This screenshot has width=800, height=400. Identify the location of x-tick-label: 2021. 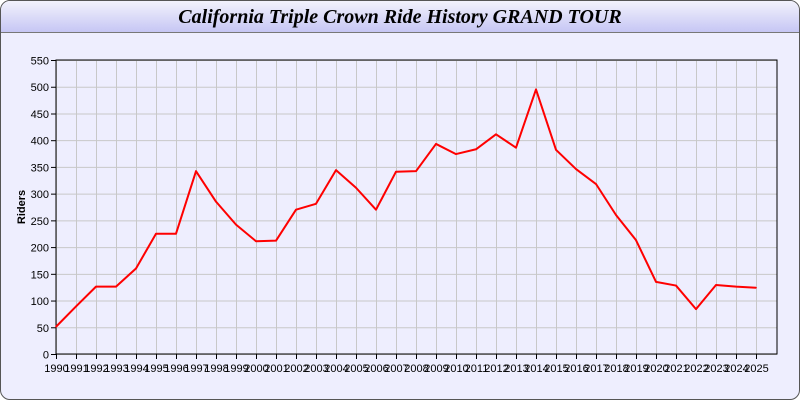
(676, 369).